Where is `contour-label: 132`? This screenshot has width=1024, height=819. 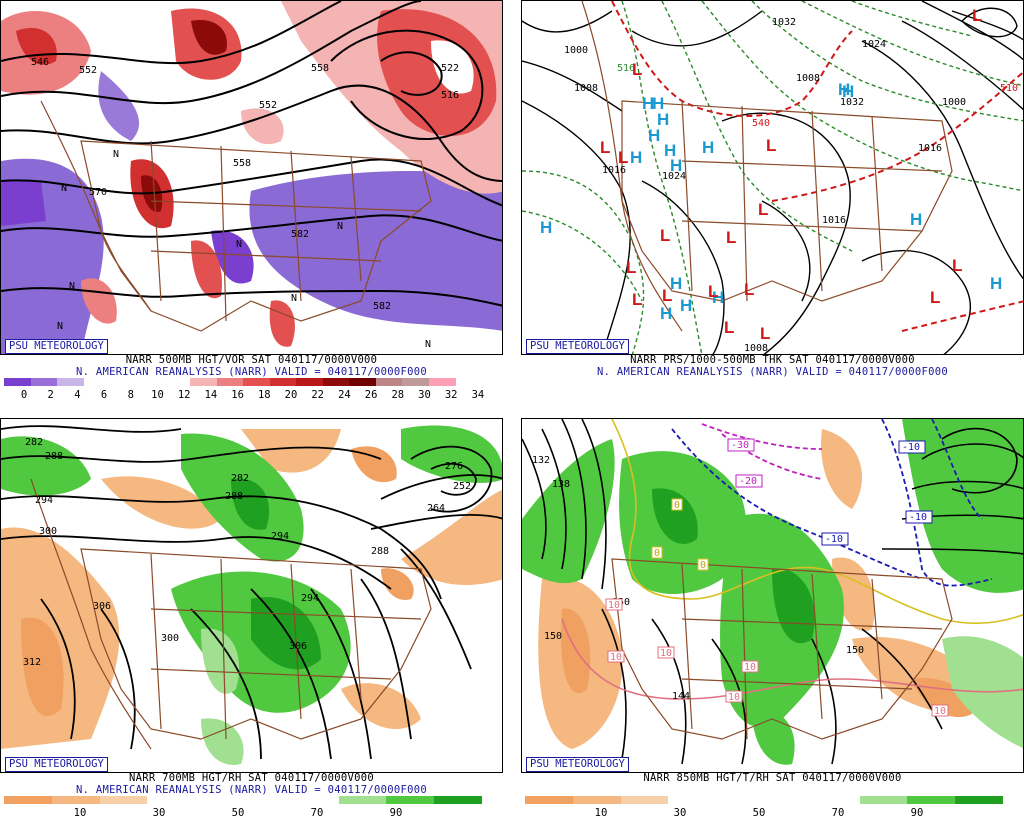 contour-label: 132 is located at coordinates (541, 460).